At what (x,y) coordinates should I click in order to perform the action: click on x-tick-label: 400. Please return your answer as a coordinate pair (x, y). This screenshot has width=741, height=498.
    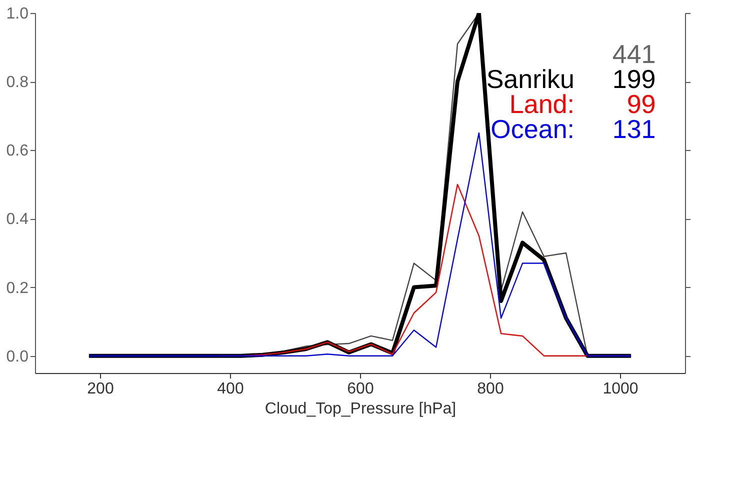
    Looking at the image, I should click on (230, 389).